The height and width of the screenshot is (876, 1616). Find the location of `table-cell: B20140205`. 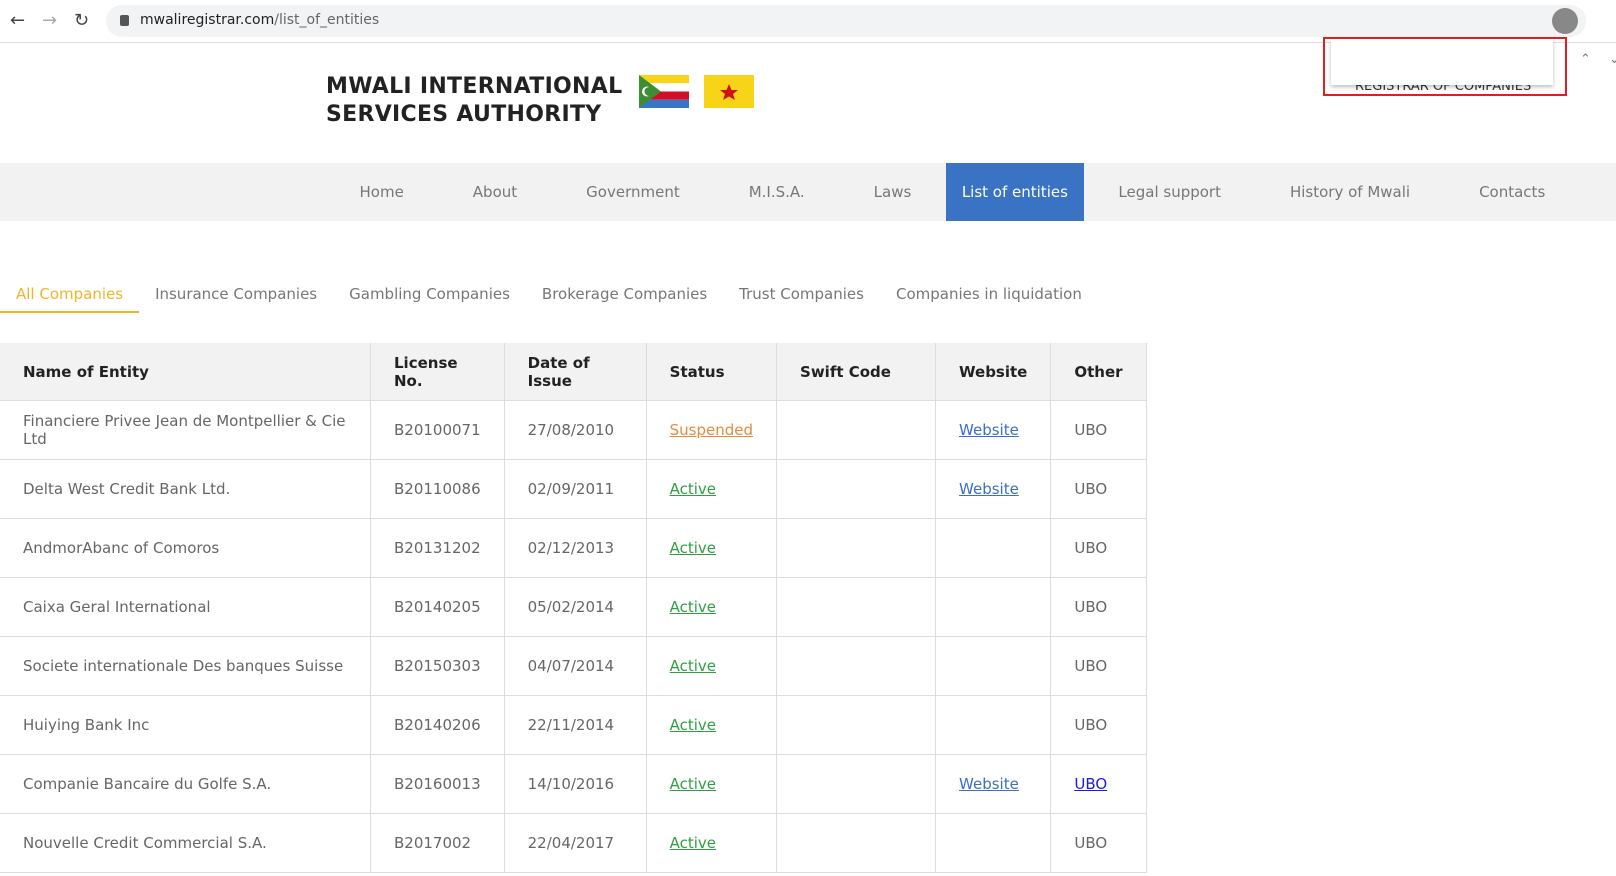

table-cell: B20140205 is located at coordinates (437, 607).